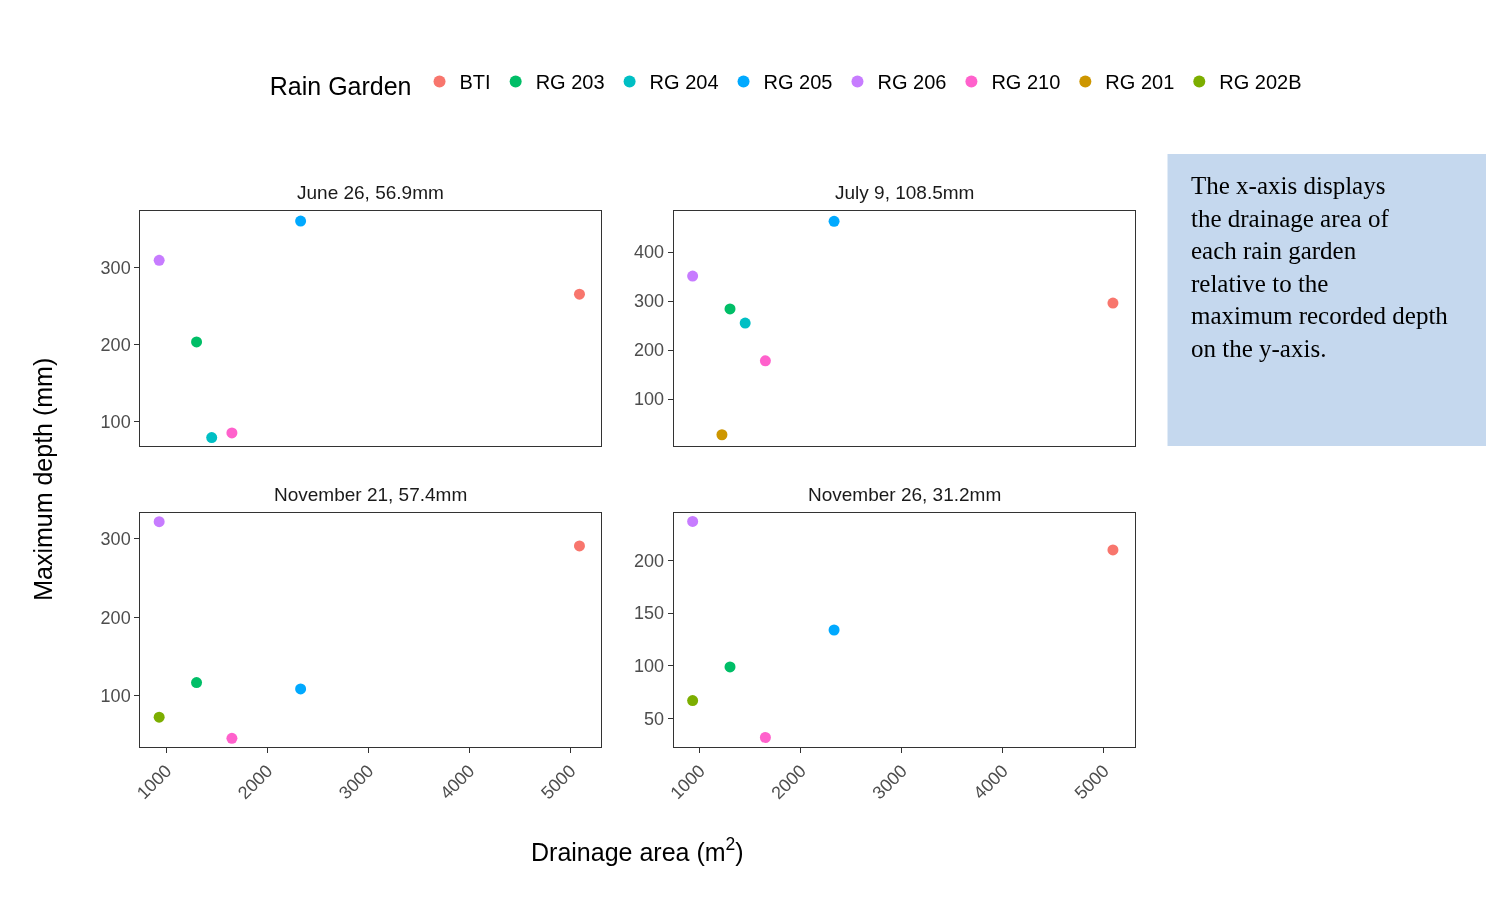 The height and width of the screenshot is (901, 1486). Describe the element at coordinates (371, 494) in the screenshot. I see `chart-title: November 21, 57.4mm` at that location.